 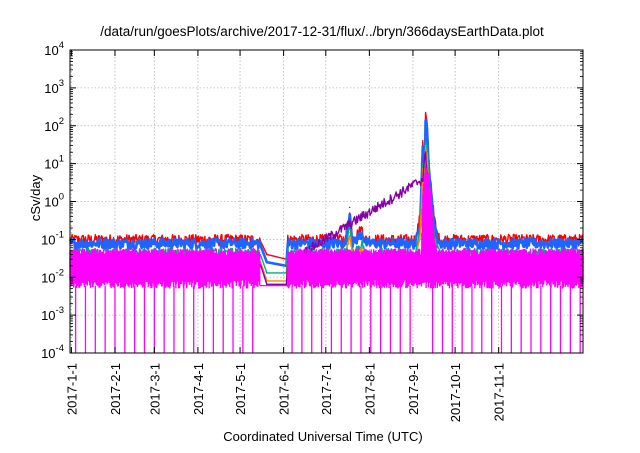 I want to click on x-tick-label: 2017-5-1, so click(x=240, y=389).